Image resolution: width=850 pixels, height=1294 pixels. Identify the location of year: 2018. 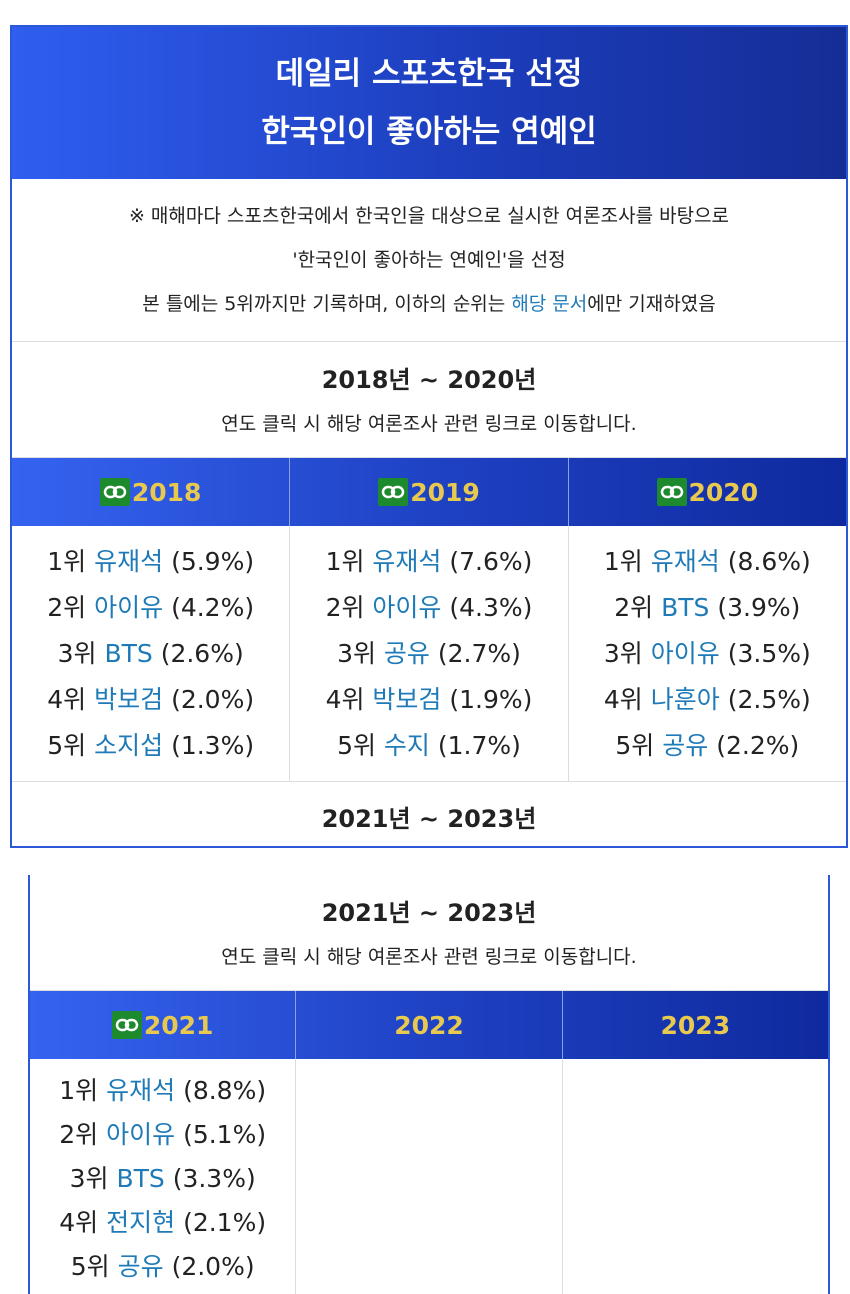
(166, 492).